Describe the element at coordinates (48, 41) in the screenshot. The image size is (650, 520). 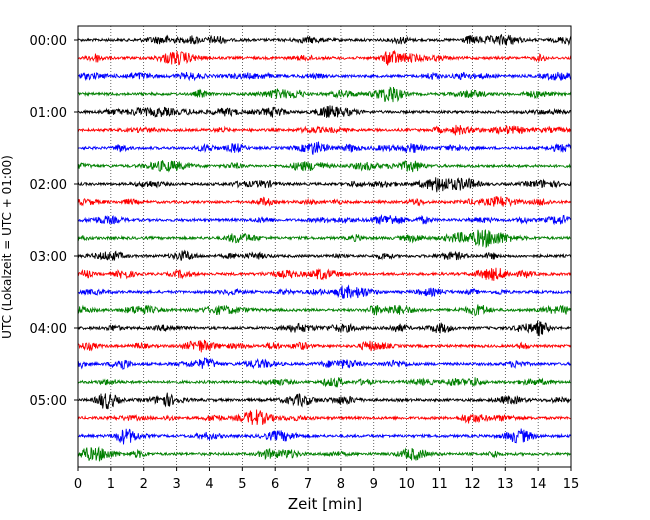
I see `y-tick-label-00-00: 00:00` at that location.